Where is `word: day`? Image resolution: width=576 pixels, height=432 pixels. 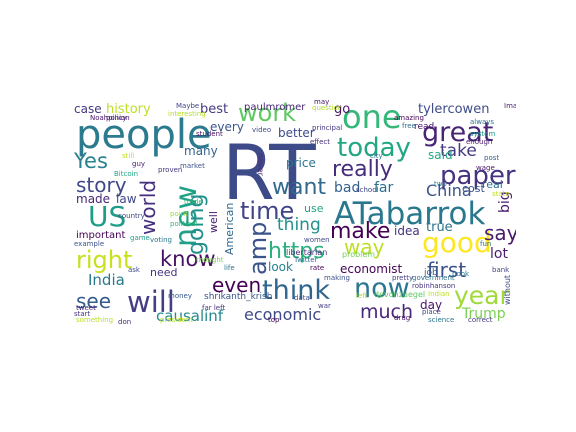
word: day is located at coordinates (431, 305).